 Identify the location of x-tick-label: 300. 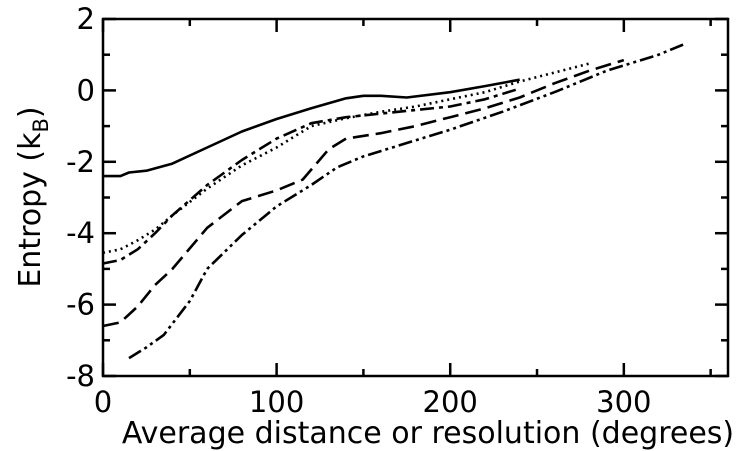
(623, 402).